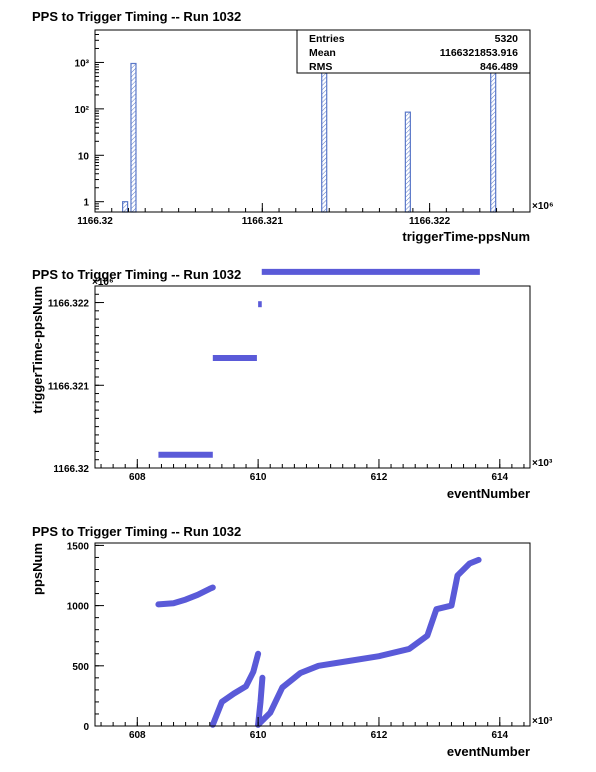 The height and width of the screenshot is (772, 596). What do you see at coordinates (137, 16) in the screenshot?
I see `chart-title-histogram: PPS to Trigger Timing -- Run 1032` at bounding box center [137, 16].